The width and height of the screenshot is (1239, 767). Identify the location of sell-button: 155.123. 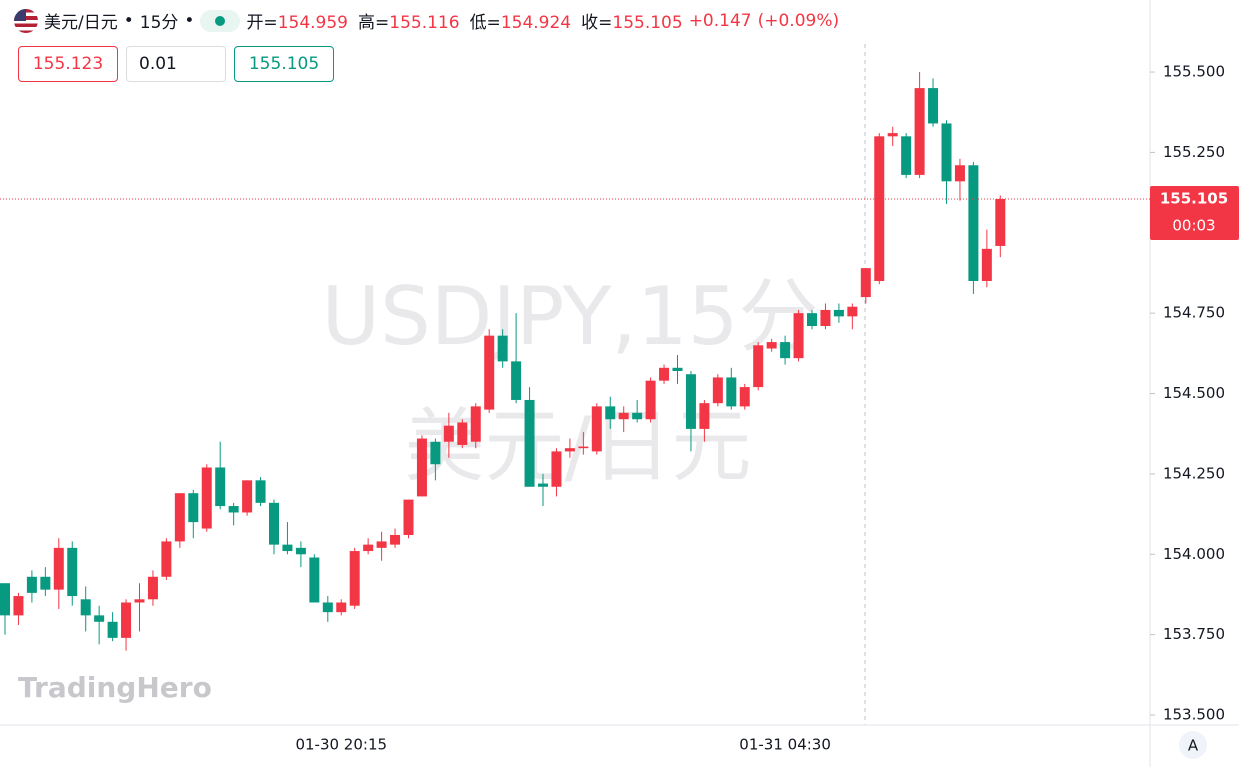
(68, 64).